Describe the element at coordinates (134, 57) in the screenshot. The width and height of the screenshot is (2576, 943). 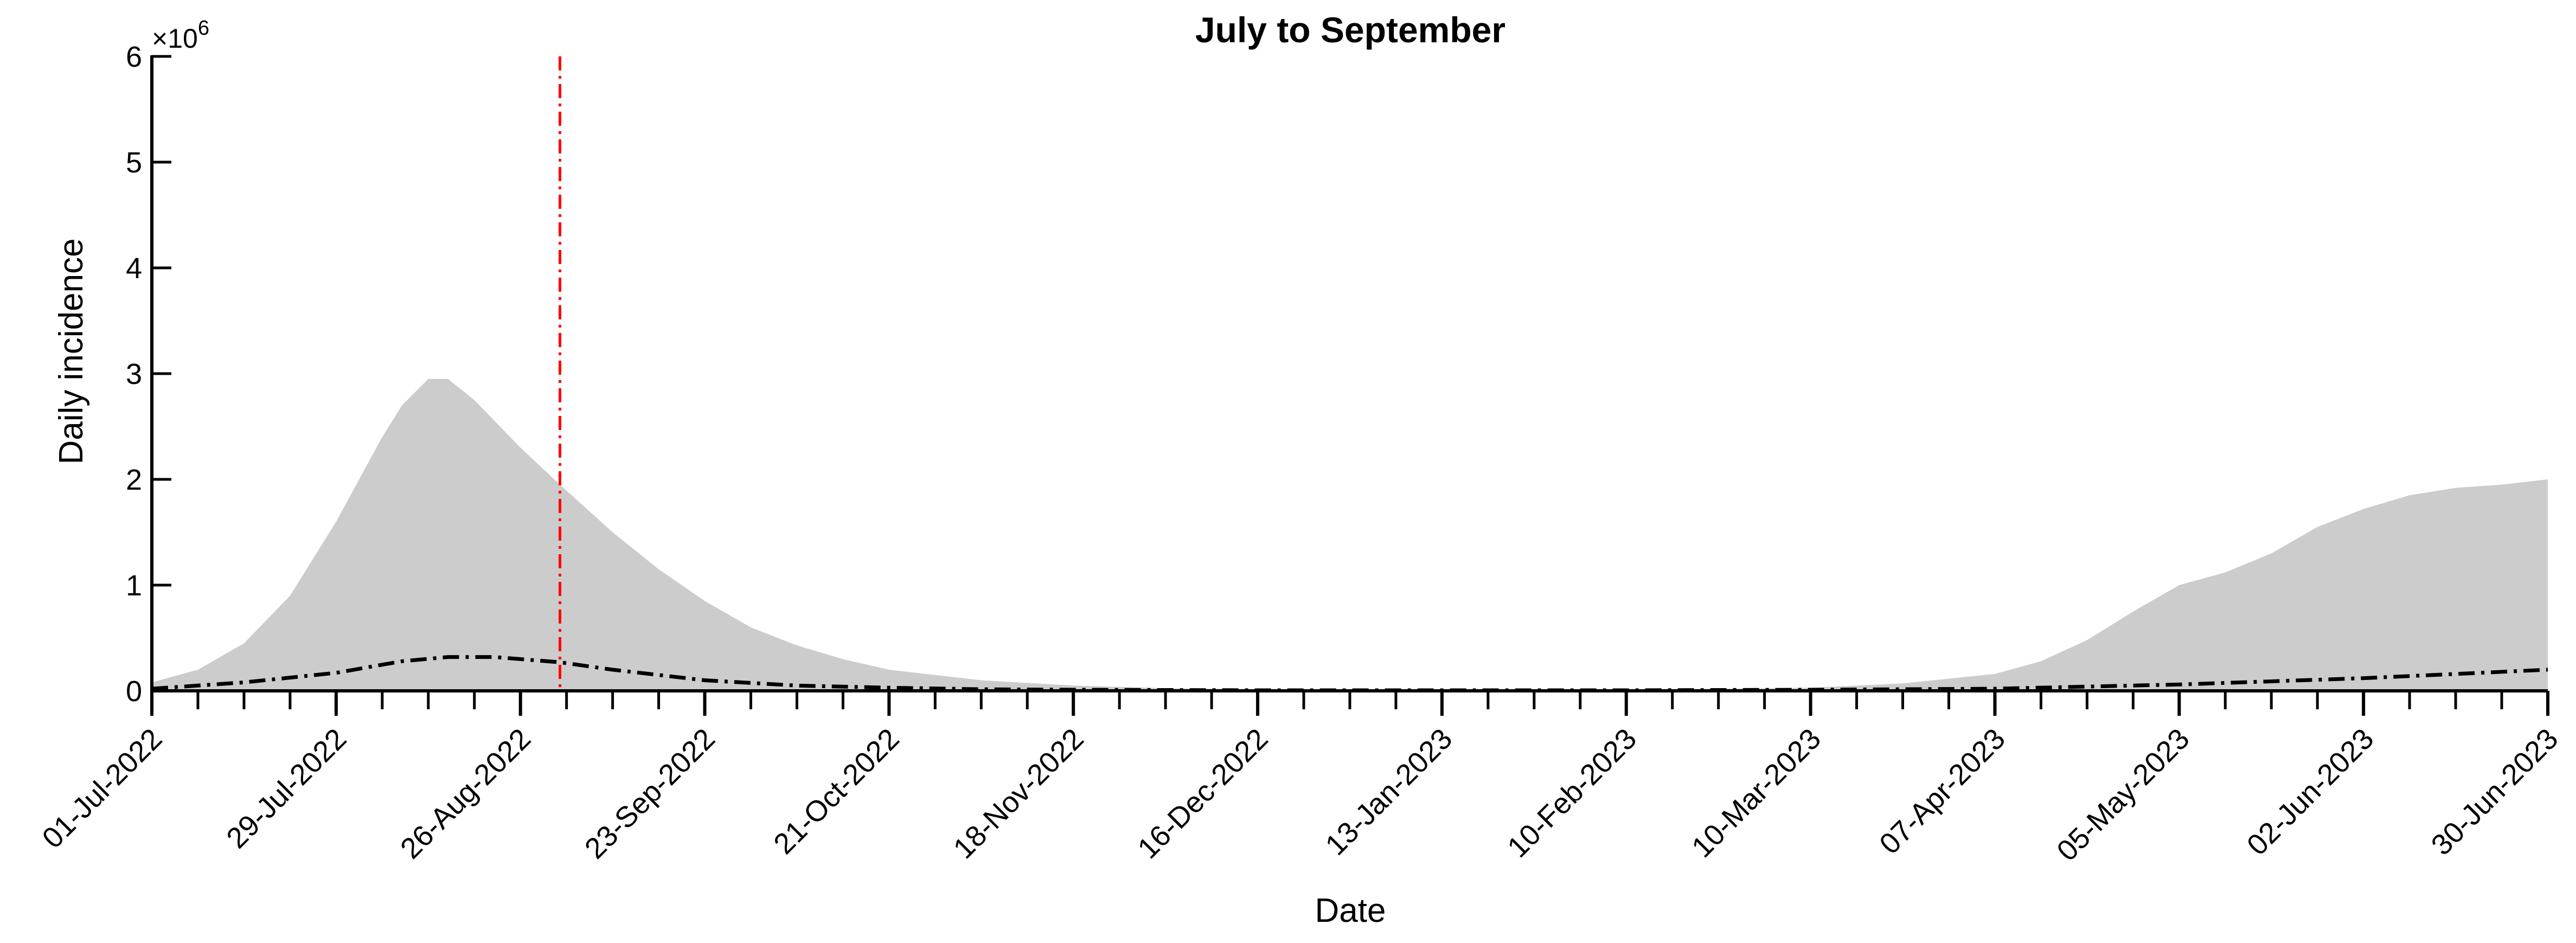
I see `y-tick-label-6: 6` at that location.